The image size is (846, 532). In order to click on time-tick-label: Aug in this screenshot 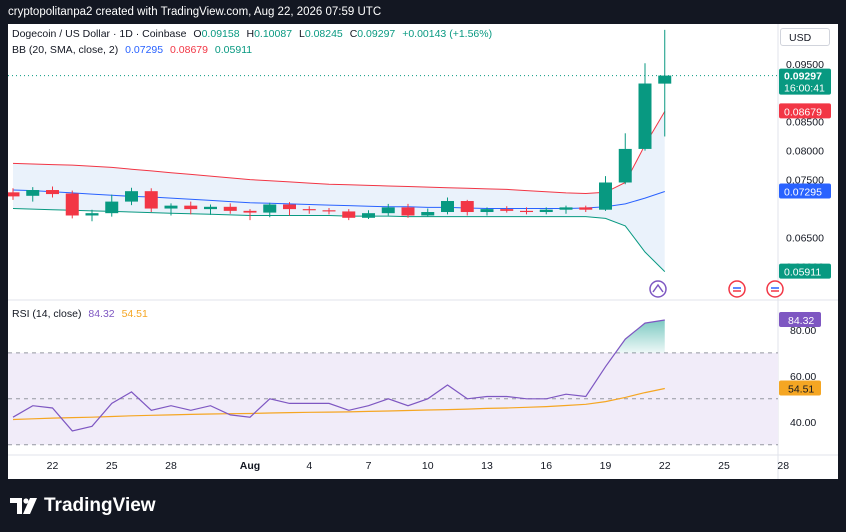, I will do `click(250, 466)`.